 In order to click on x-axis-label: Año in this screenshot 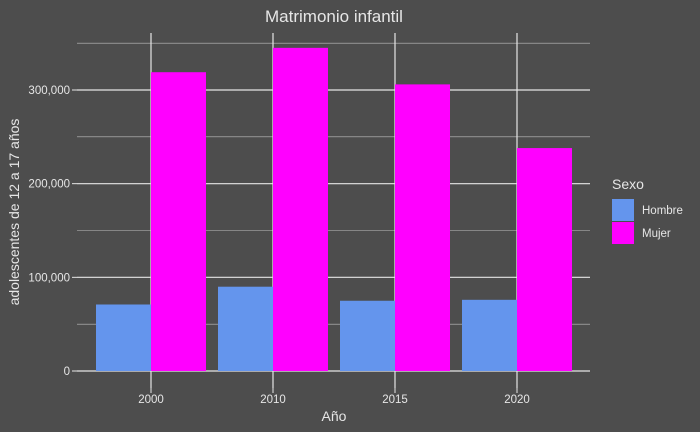, I will do `click(334, 416)`.